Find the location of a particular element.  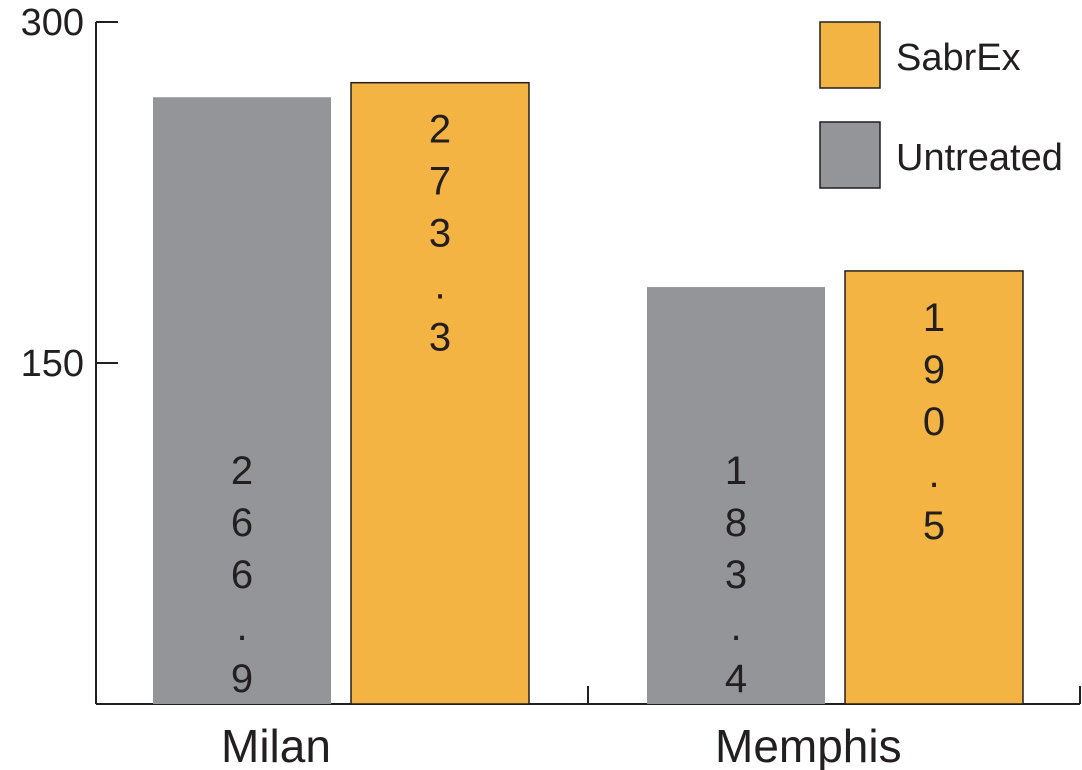

legend-swatch-untreated is located at coordinates (850, 155).